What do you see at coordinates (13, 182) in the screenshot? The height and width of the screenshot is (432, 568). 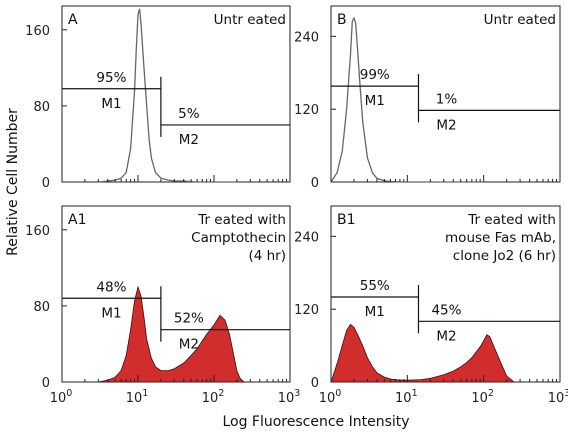 I see `y-axis-title: Relative Cell Number` at bounding box center [13, 182].